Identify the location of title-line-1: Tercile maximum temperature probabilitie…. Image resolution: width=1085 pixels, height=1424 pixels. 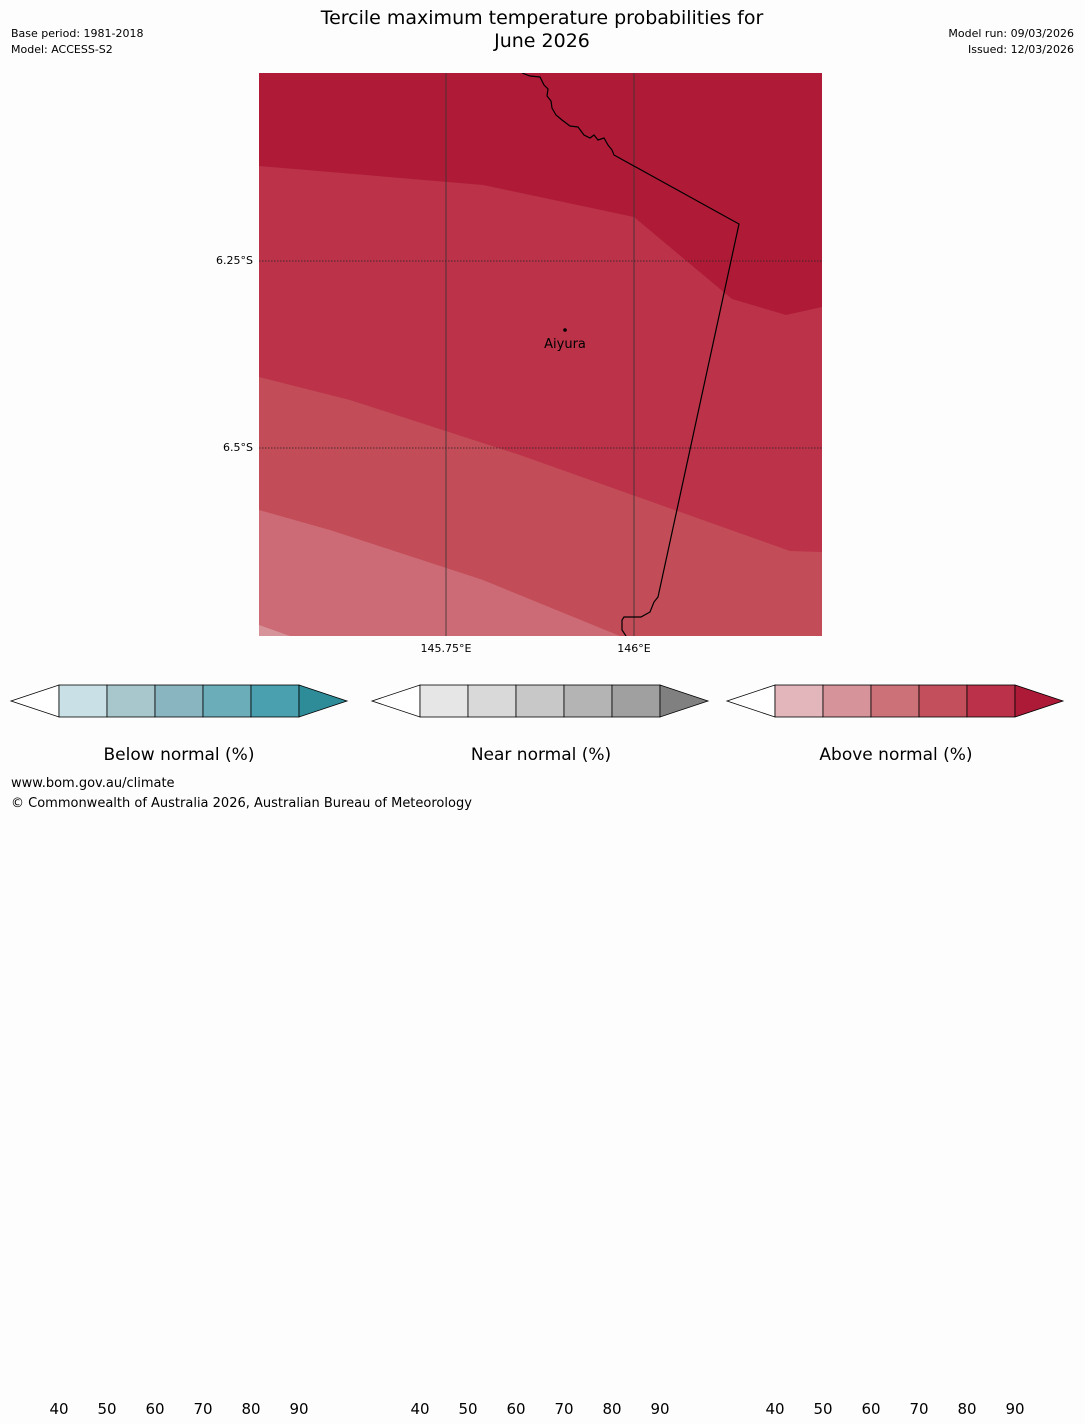
(542, 18).